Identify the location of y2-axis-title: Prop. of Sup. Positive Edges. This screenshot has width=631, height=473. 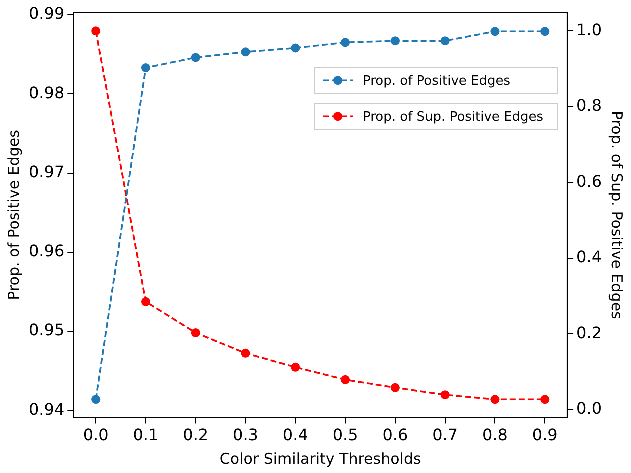
(617, 215).